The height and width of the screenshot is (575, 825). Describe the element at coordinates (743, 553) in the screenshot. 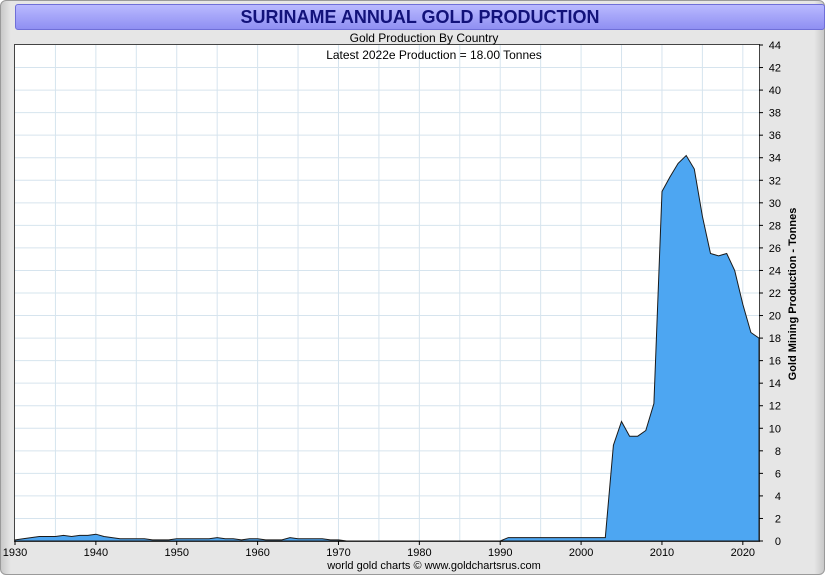

I see `x-tick-label: 2020` at that location.